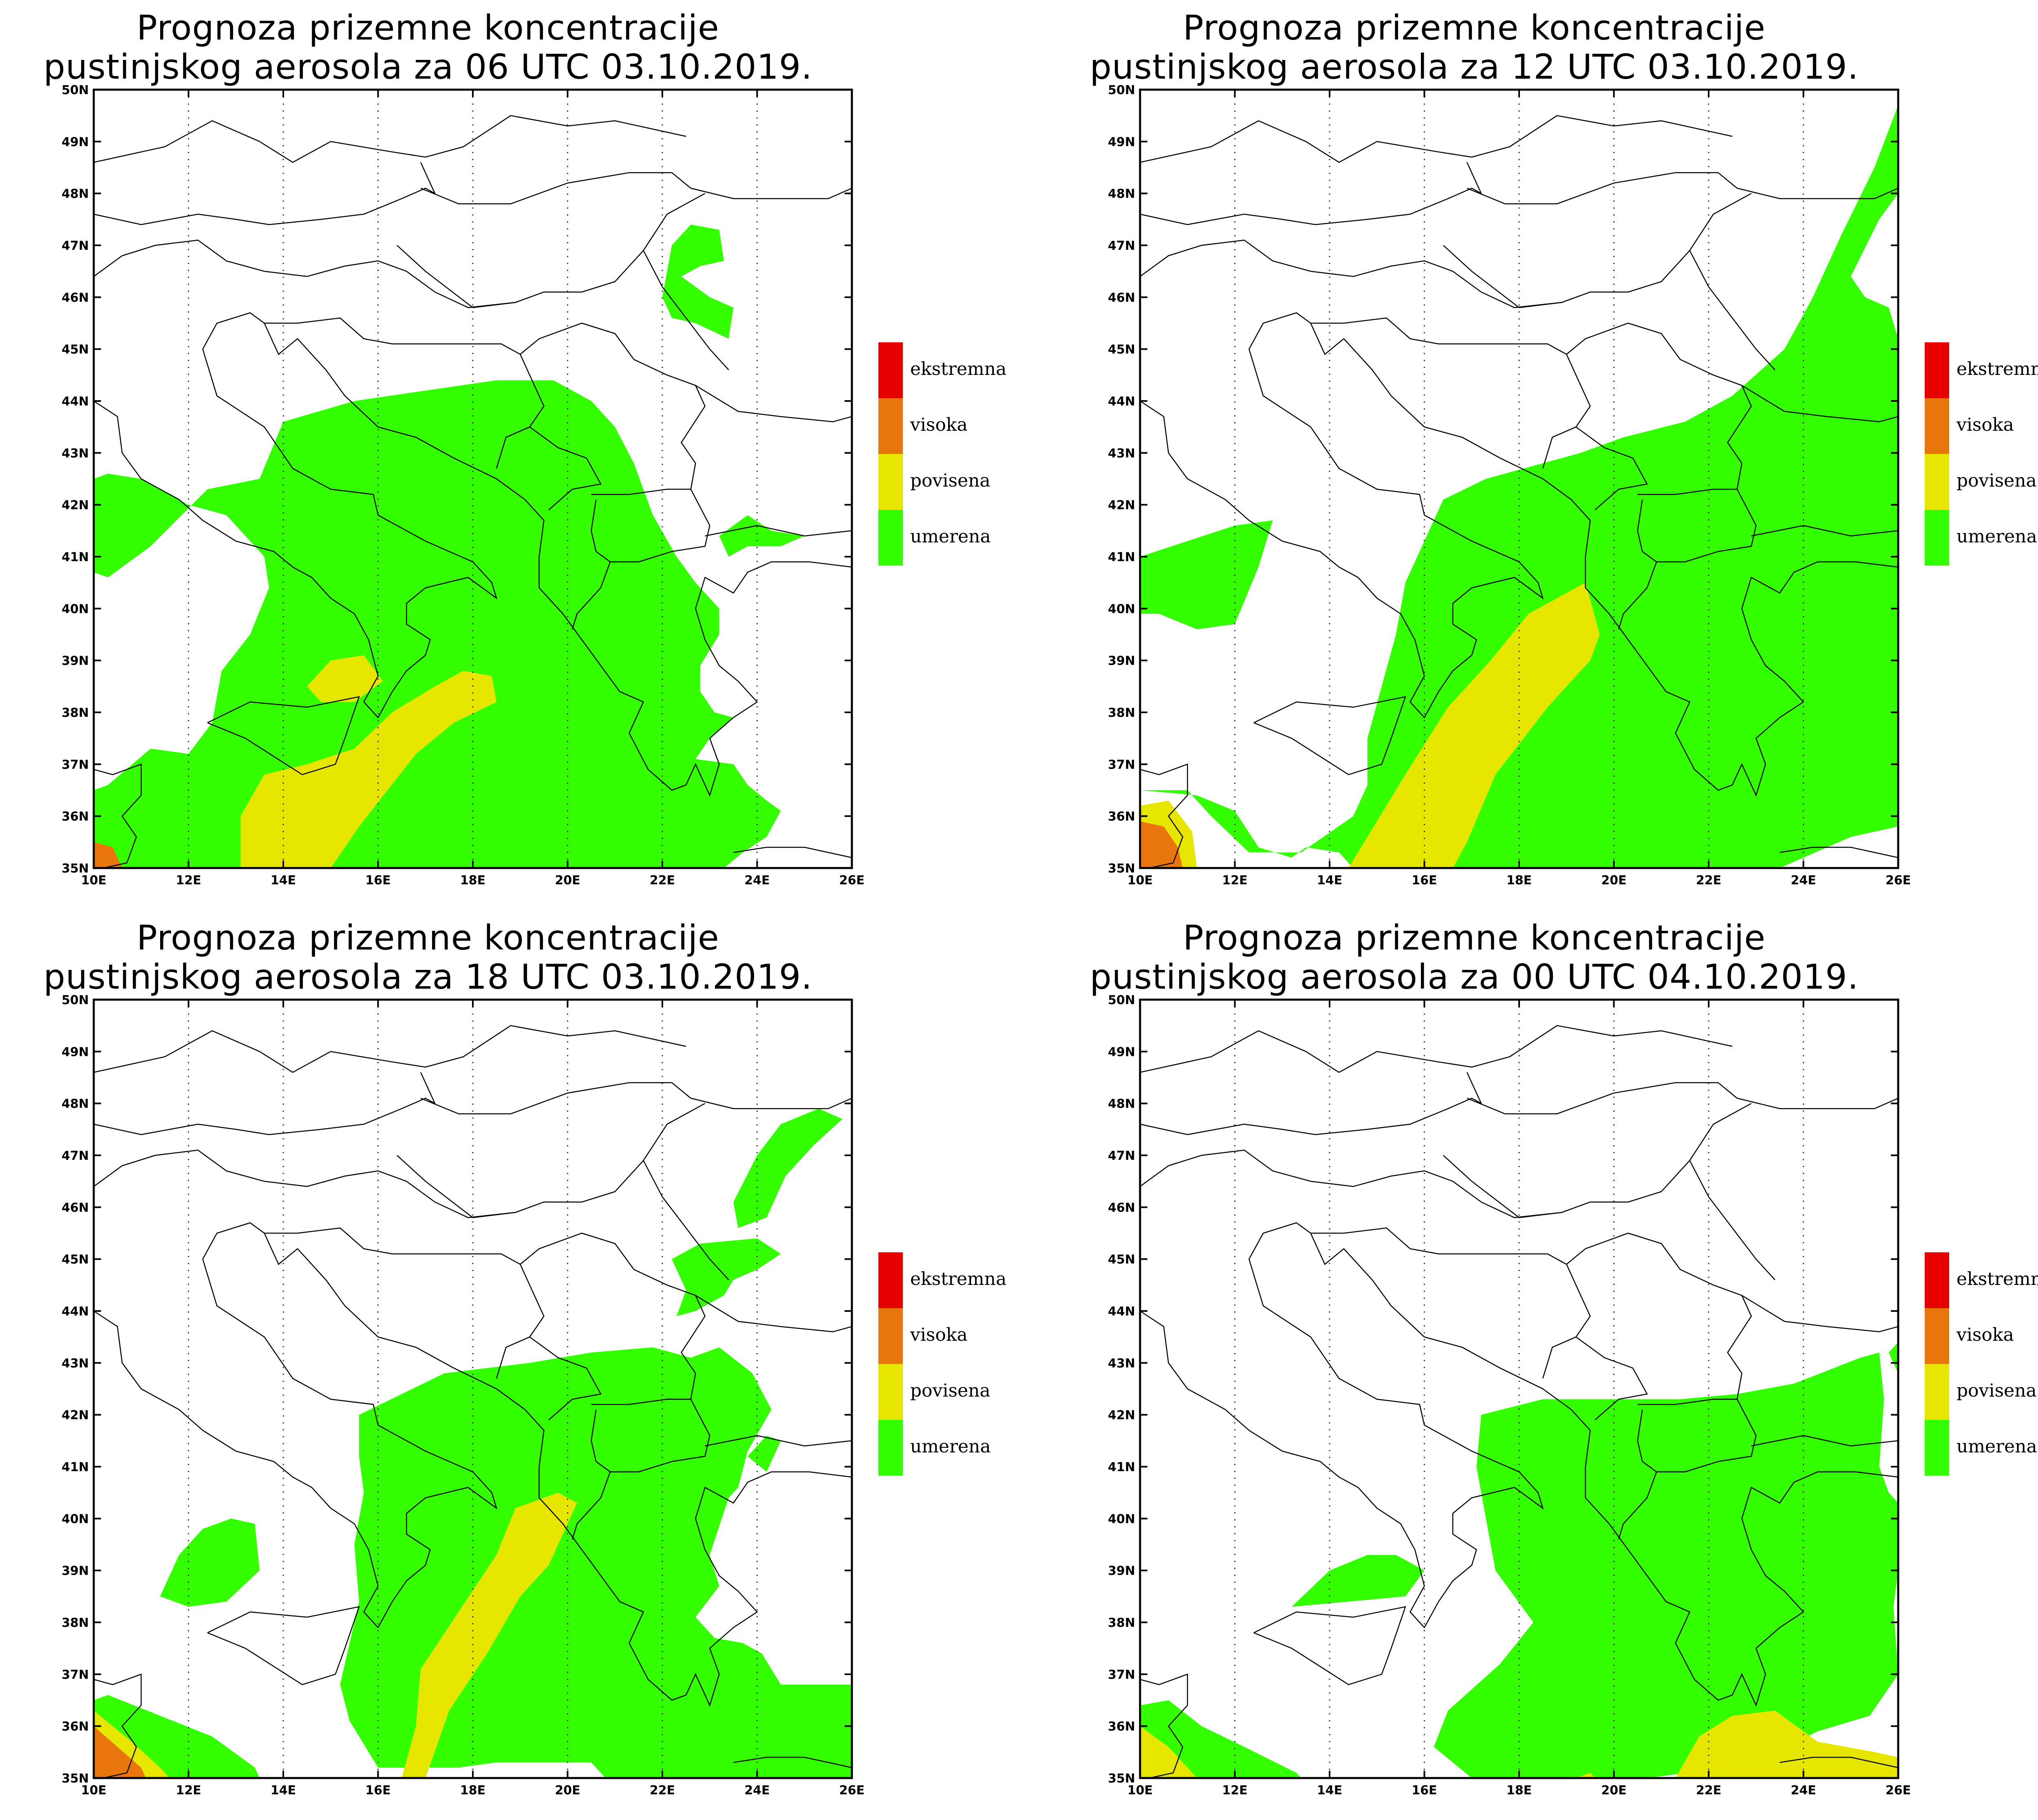  What do you see at coordinates (76, 1000) in the screenshot?
I see `lat-label: 50N` at bounding box center [76, 1000].